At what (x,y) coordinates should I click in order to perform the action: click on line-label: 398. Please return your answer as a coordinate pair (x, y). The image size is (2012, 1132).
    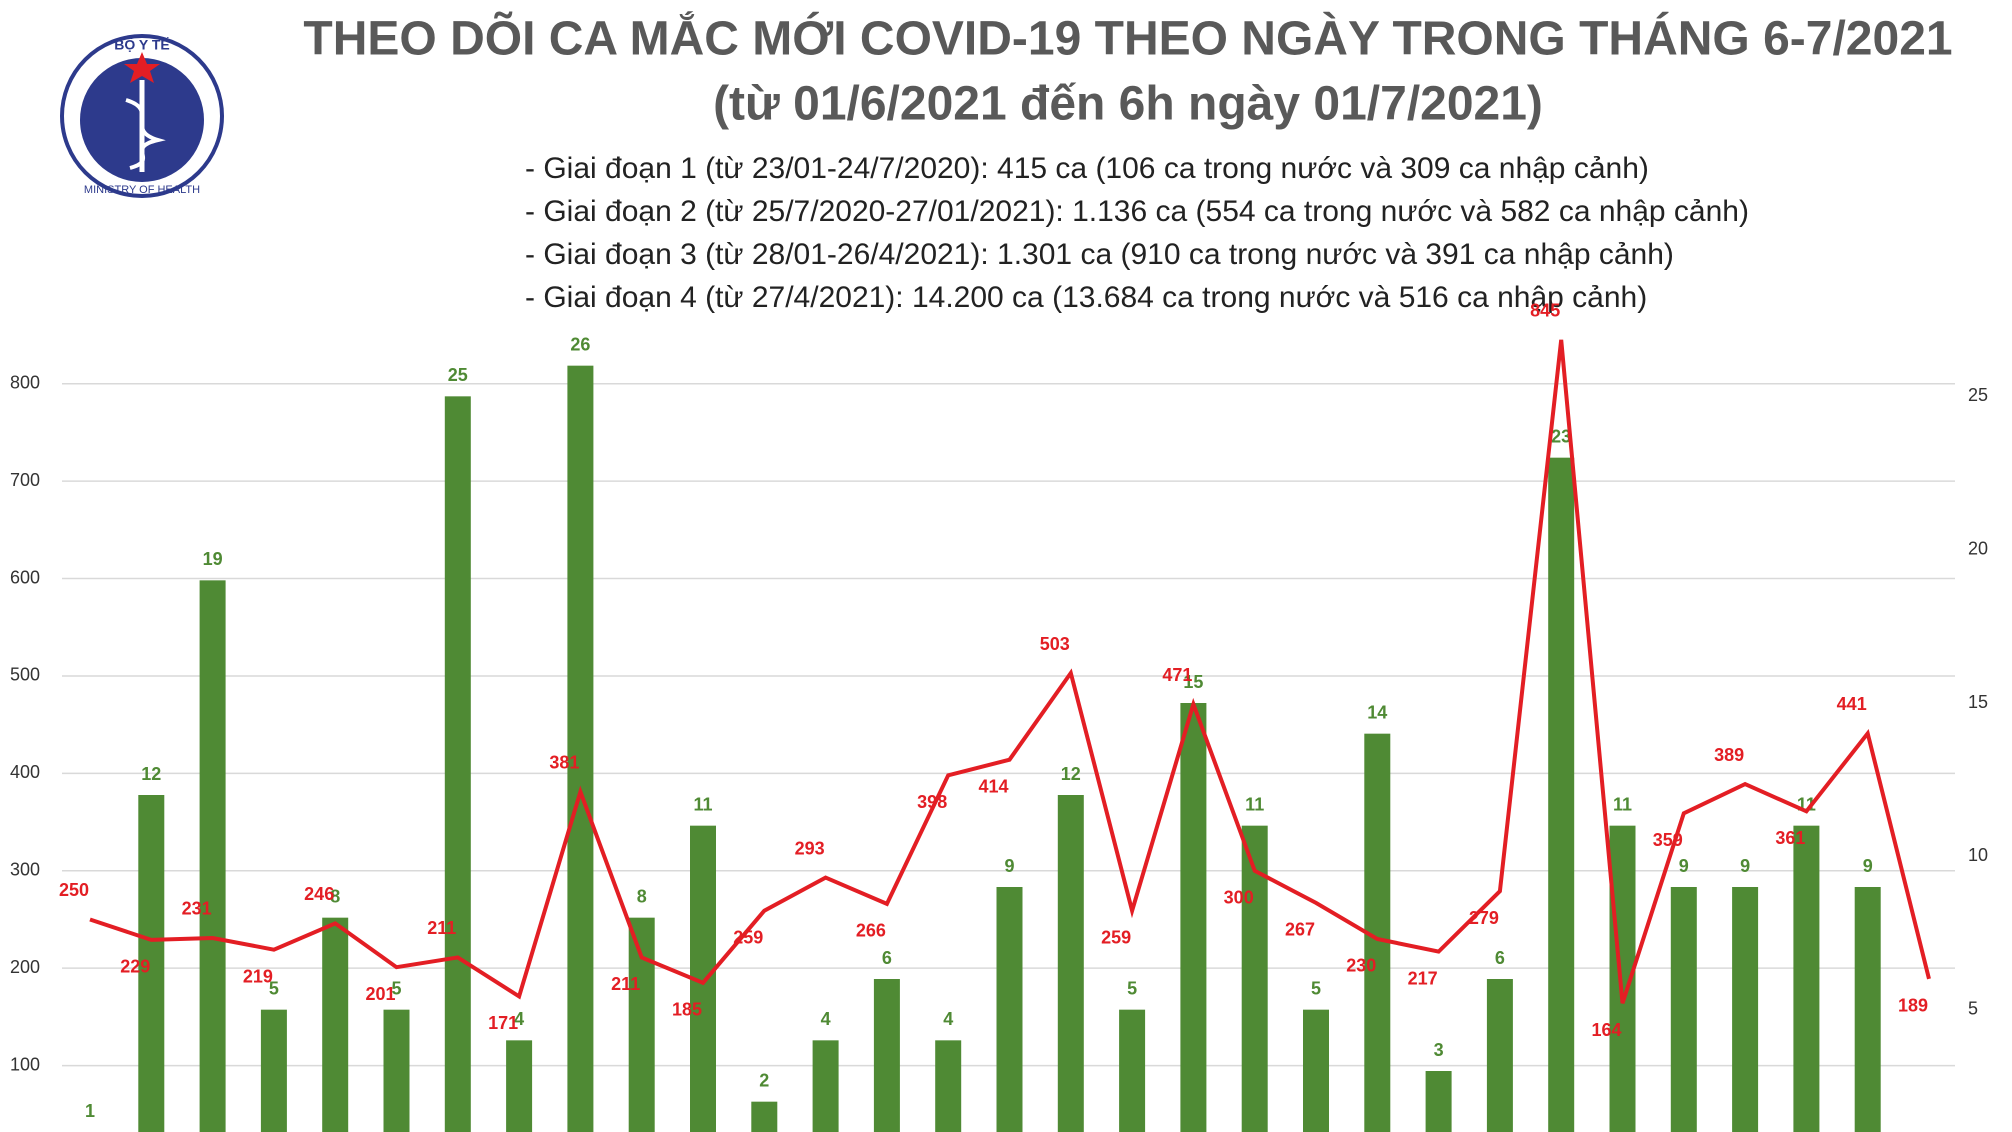
    Looking at the image, I should click on (932, 802).